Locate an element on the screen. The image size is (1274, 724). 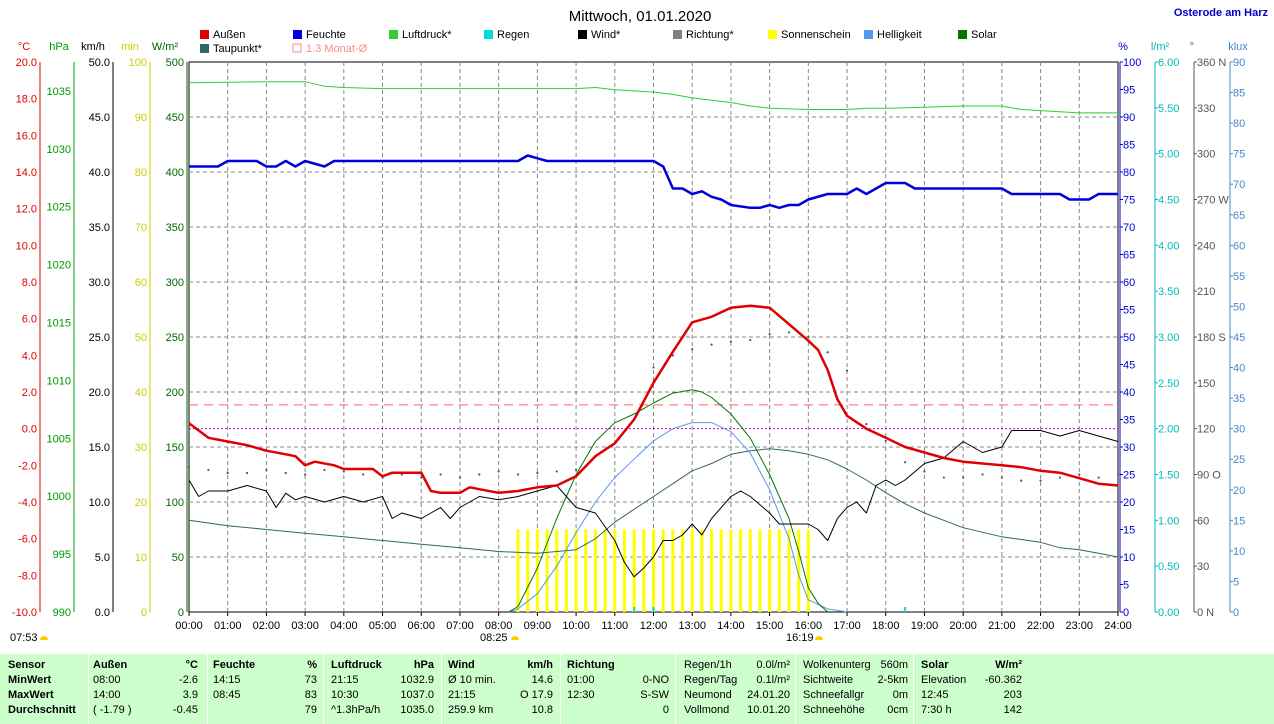
stats-value: -0.45 is located at coordinates (185, 710).